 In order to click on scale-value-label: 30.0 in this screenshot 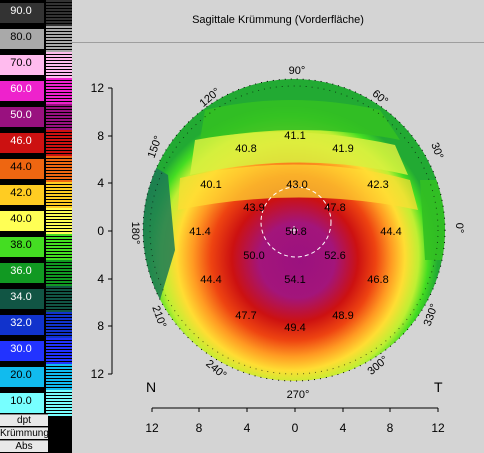, I will do `click(21, 349)`.